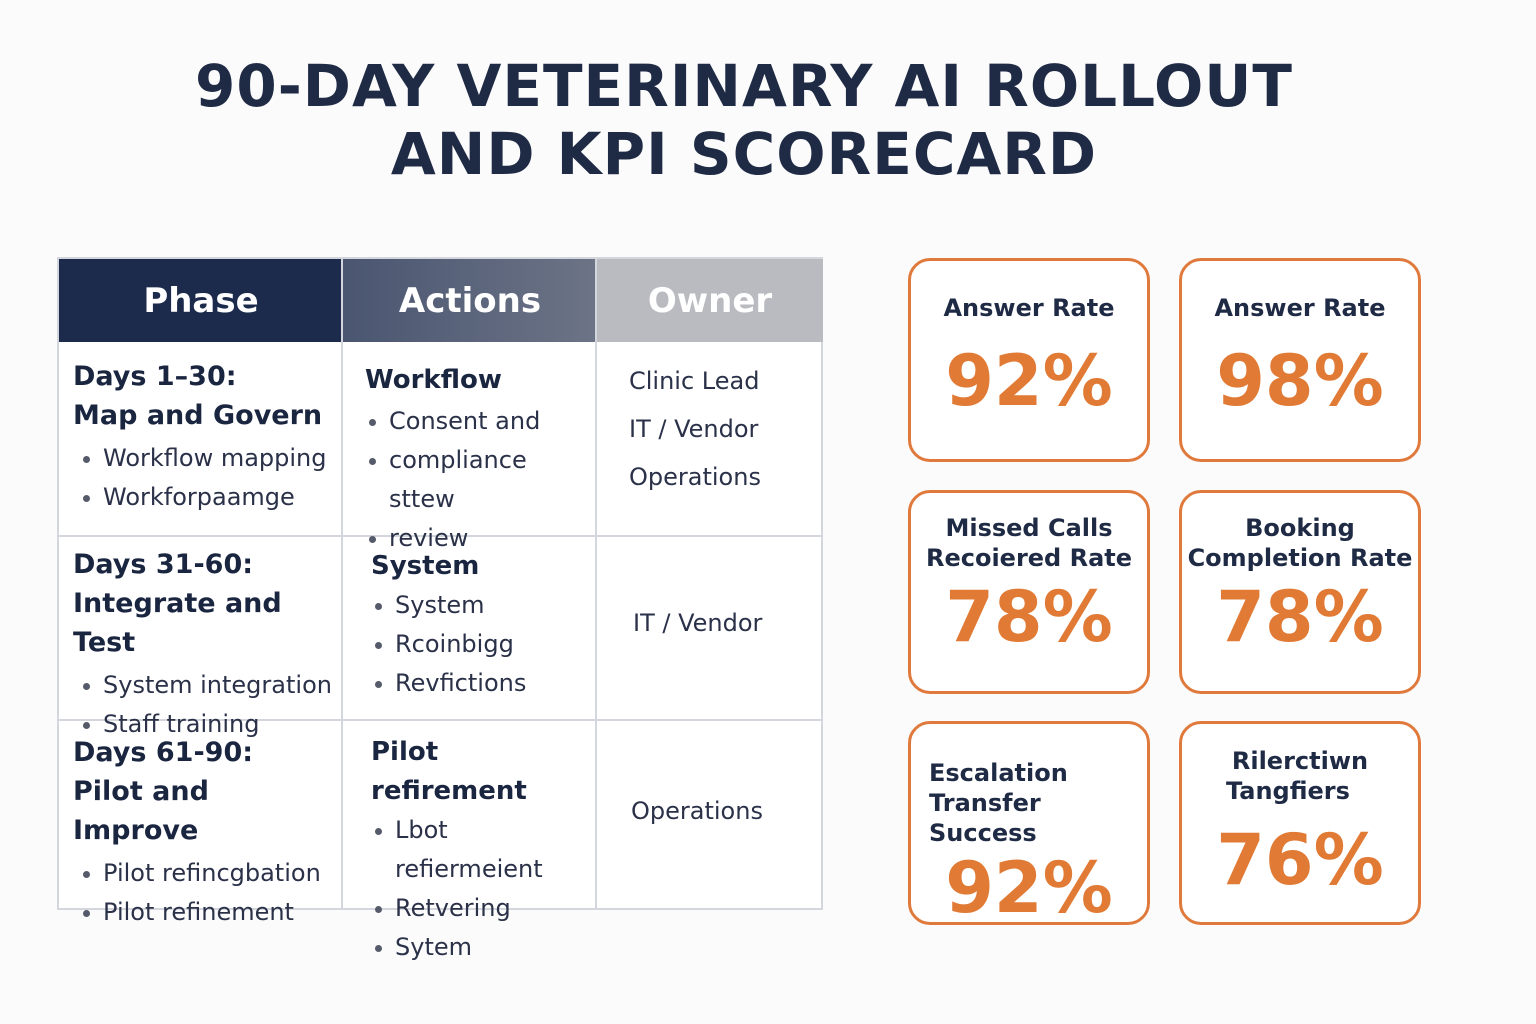 The height and width of the screenshot is (1024, 1536). I want to click on kpi-card-booking-completion: Booking Completion Rate 78%, so click(1300, 592).